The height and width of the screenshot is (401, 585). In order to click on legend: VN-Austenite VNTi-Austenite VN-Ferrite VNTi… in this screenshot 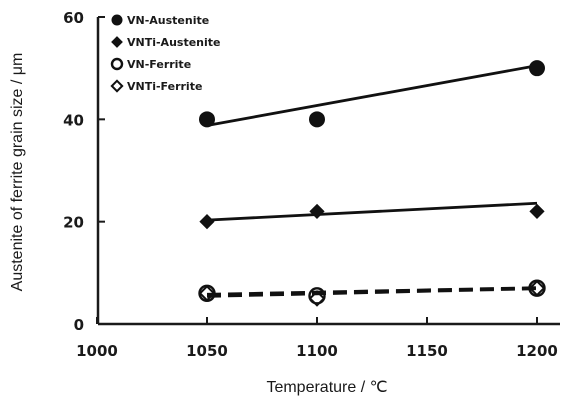, I will do `click(165, 53)`.